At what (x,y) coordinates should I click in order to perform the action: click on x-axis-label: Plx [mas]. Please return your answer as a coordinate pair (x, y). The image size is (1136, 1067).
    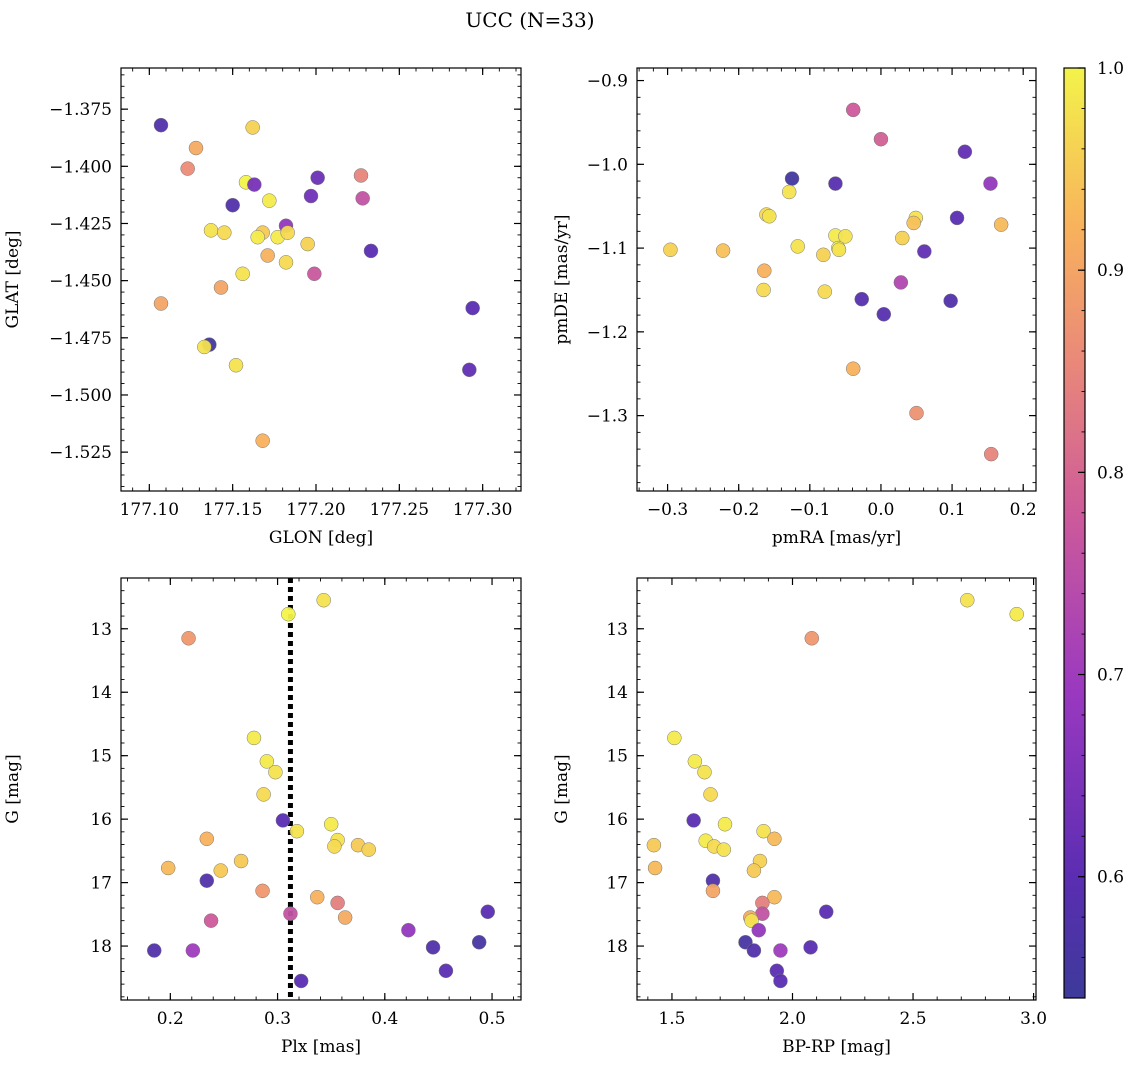
    Looking at the image, I should click on (321, 1047).